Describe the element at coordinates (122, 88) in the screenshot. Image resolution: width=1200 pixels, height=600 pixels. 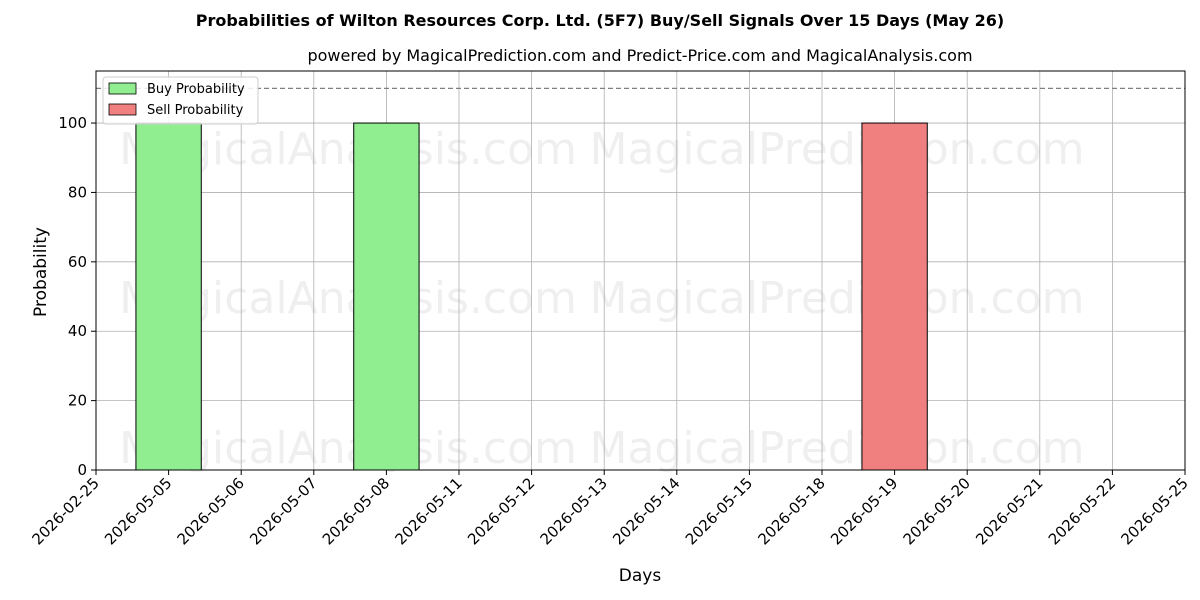
I see `legend-swatch-buy` at that location.